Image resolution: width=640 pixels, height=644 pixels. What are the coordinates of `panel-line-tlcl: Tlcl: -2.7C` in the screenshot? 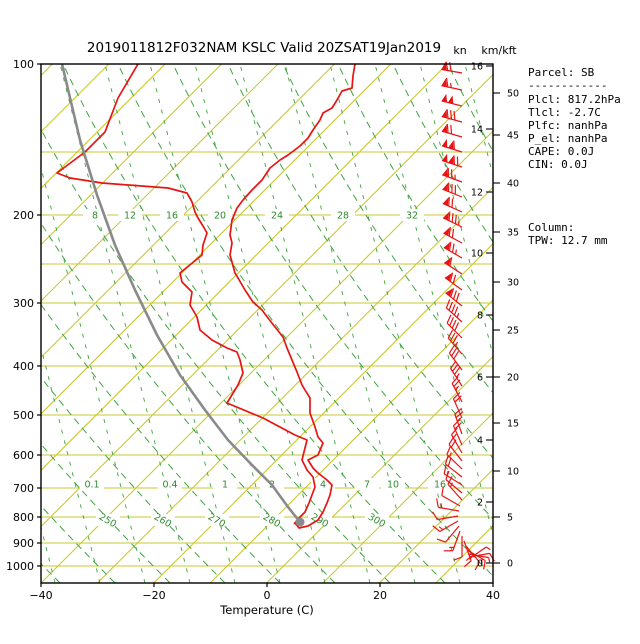 It's located at (564, 112).